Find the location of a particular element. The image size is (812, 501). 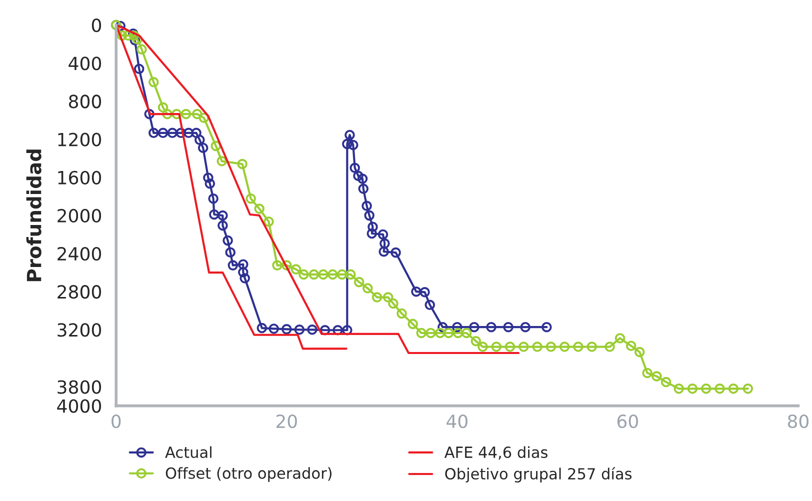

y-tick-label: 2800 is located at coordinates (80, 292).